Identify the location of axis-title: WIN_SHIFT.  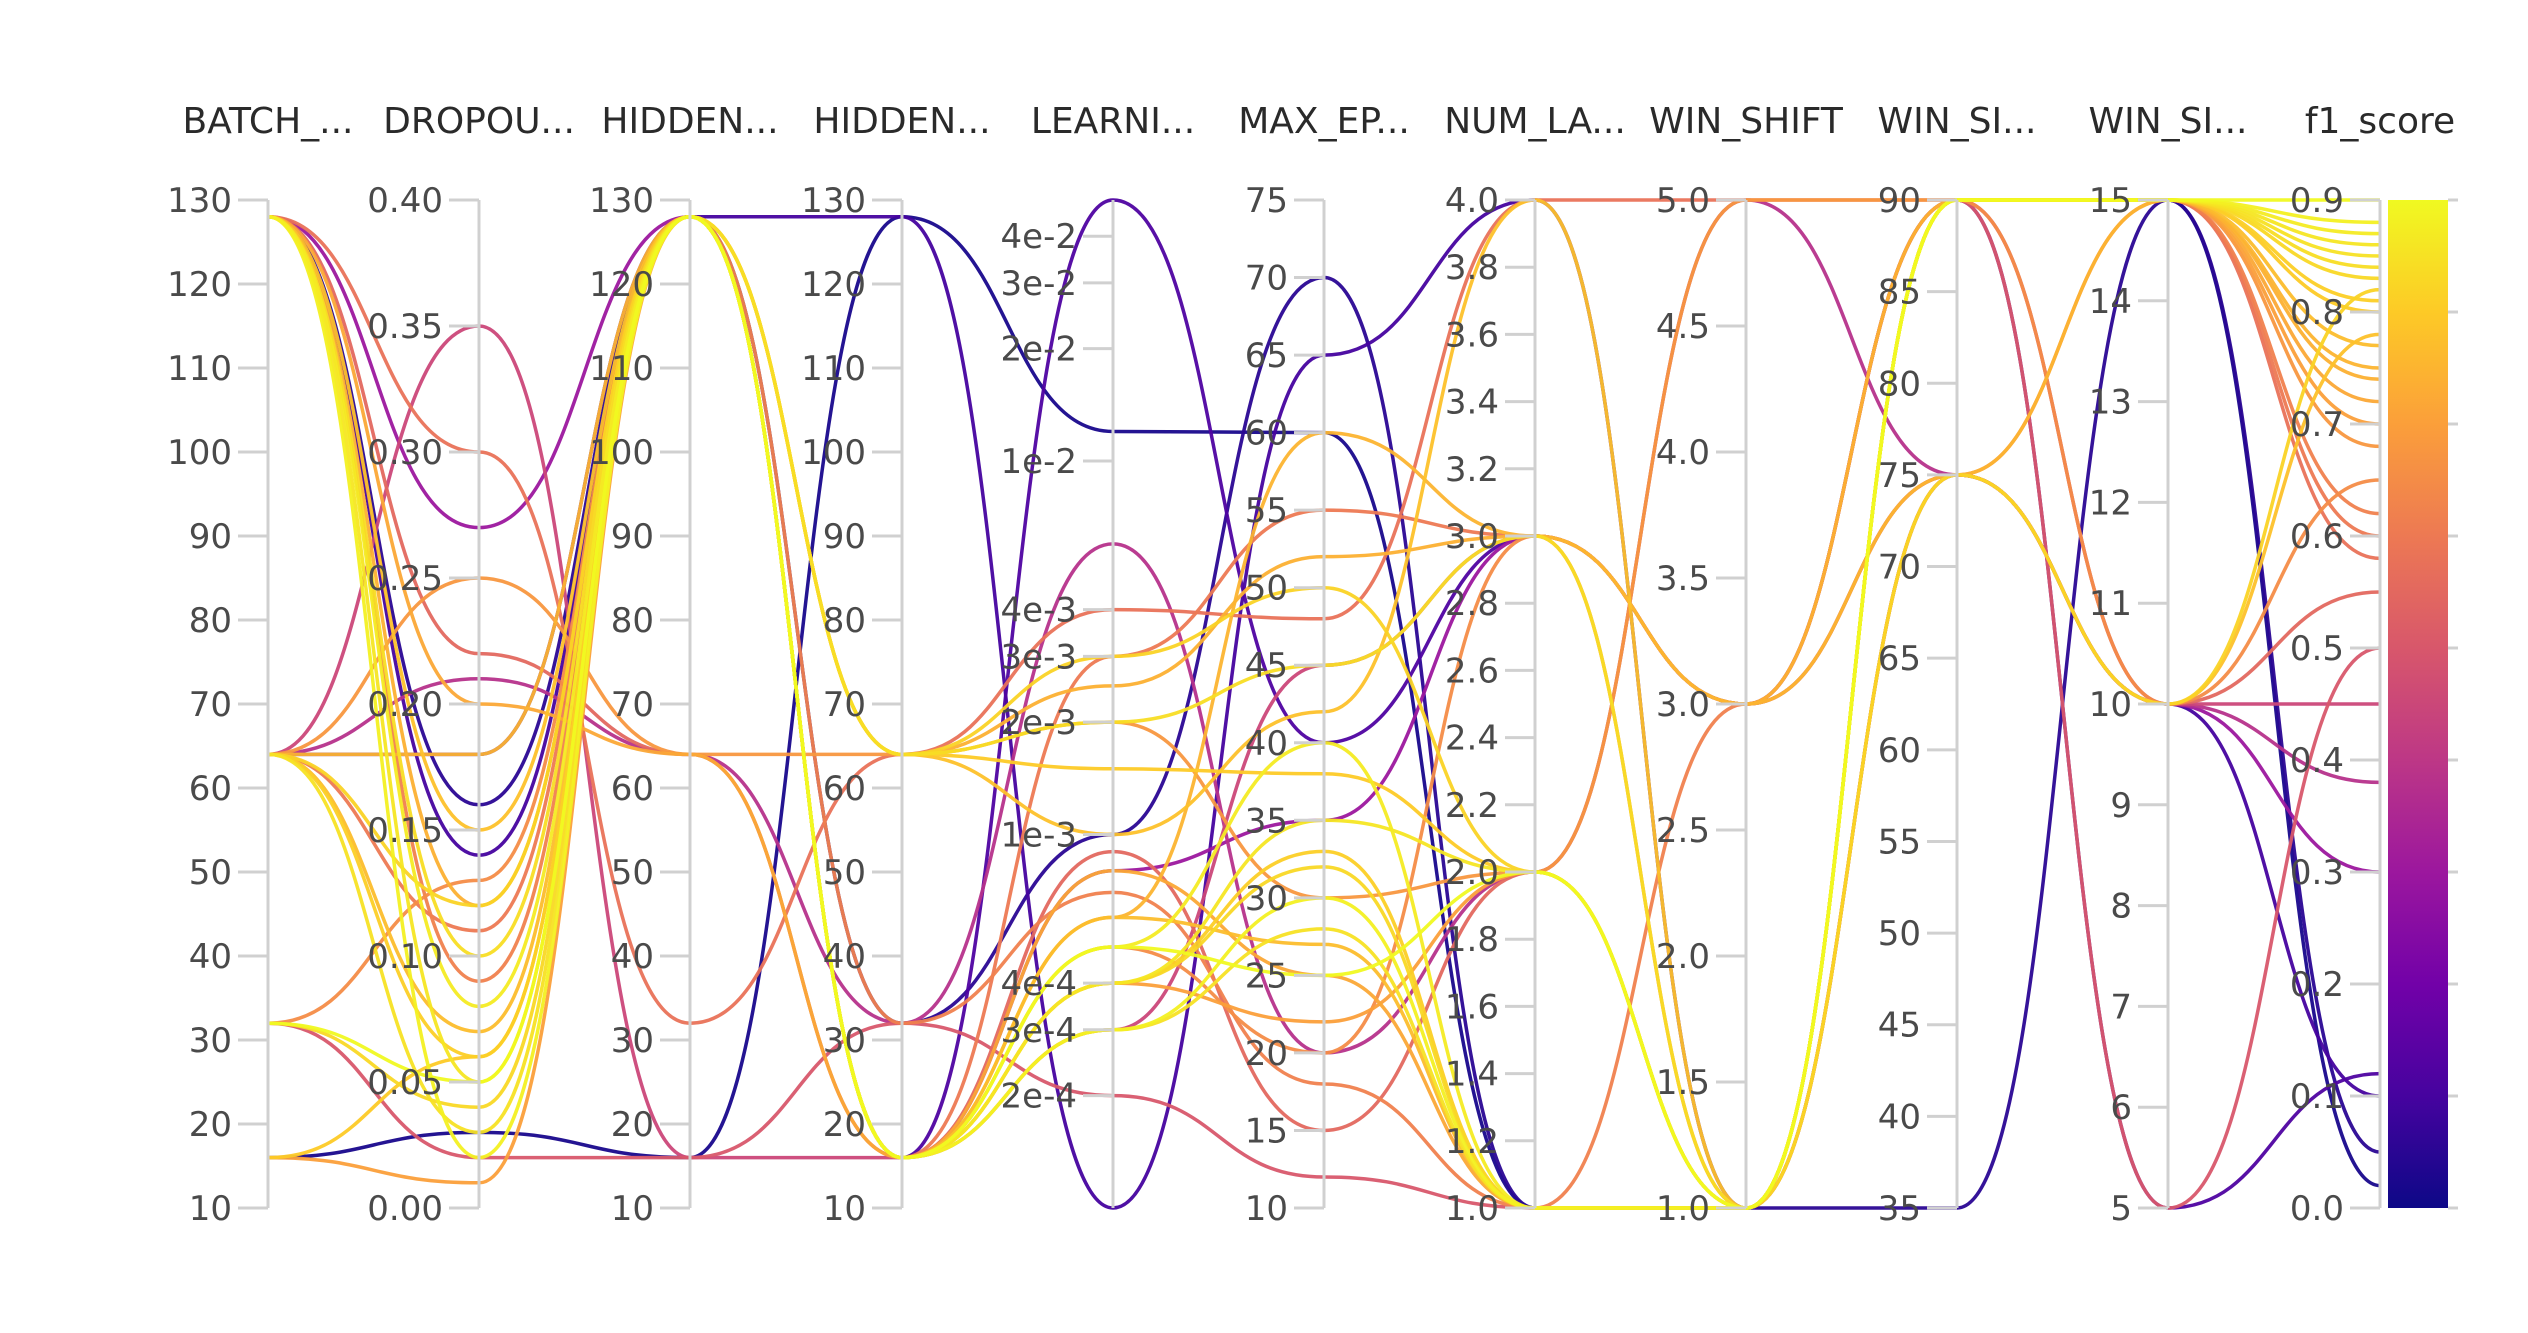
(1746, 121).